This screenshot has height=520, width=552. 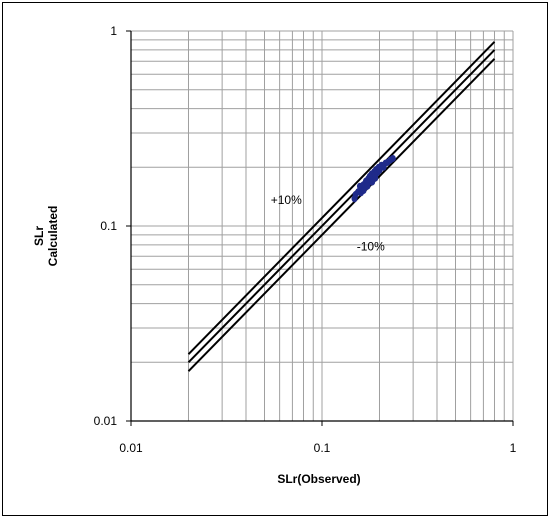 I want to click on y-tick-label: 0.01, so click(x=106, y=421).